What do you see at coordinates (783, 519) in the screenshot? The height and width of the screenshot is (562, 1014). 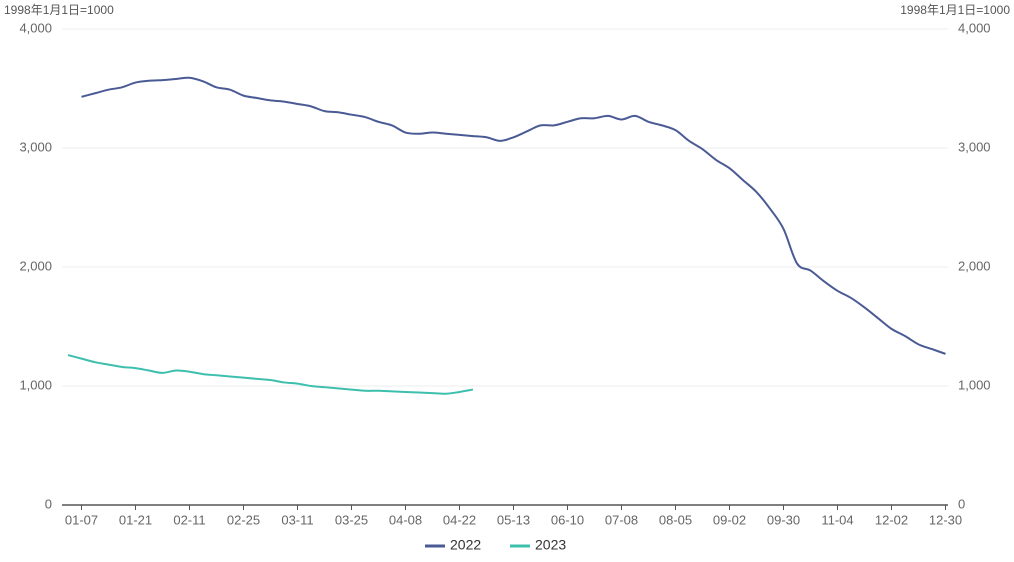 I see `x-tick-label: 09-30` at bounding box center [783, 519].